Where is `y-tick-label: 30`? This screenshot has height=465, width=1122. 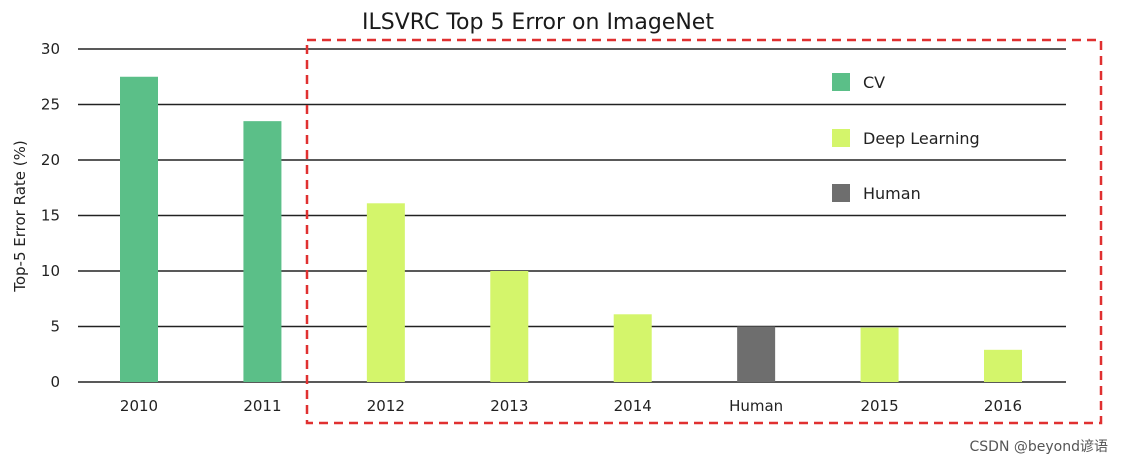 y-tick-label: 30 is located at coordinates (50, 49).